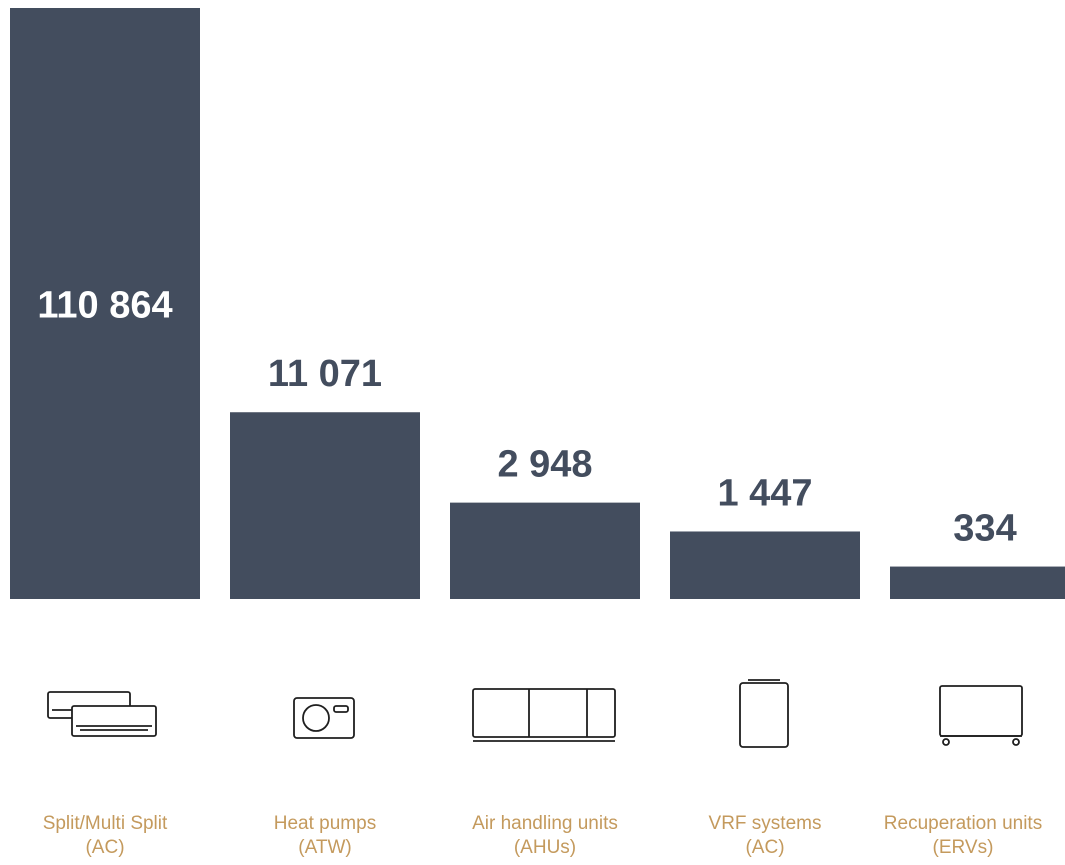 This screenshot has width=1065, height=865. I want to click on category-label-line1: Recuperation units, so click(963, 823).